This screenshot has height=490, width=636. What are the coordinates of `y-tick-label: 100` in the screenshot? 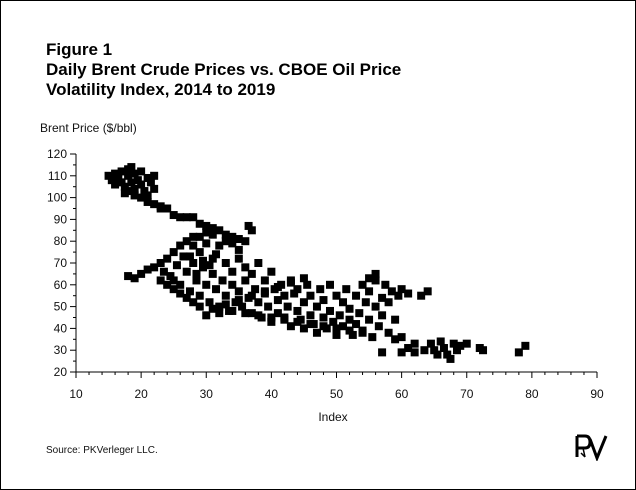 It's located at (57, 198).